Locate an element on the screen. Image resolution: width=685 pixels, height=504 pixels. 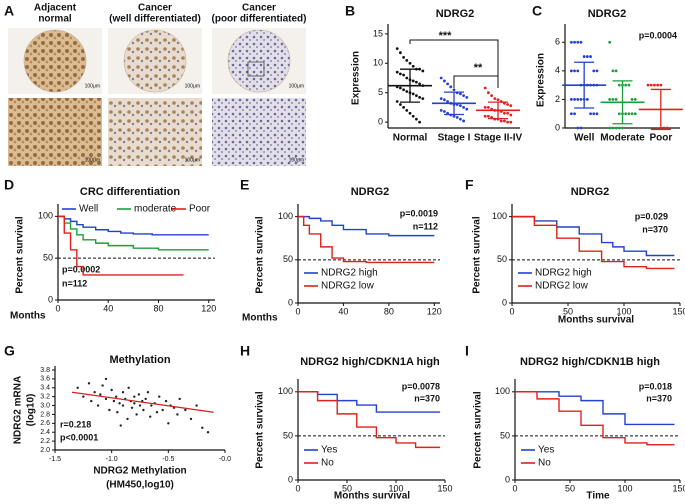
y-axis-label: (log10) is located at coordinates (31, 410).